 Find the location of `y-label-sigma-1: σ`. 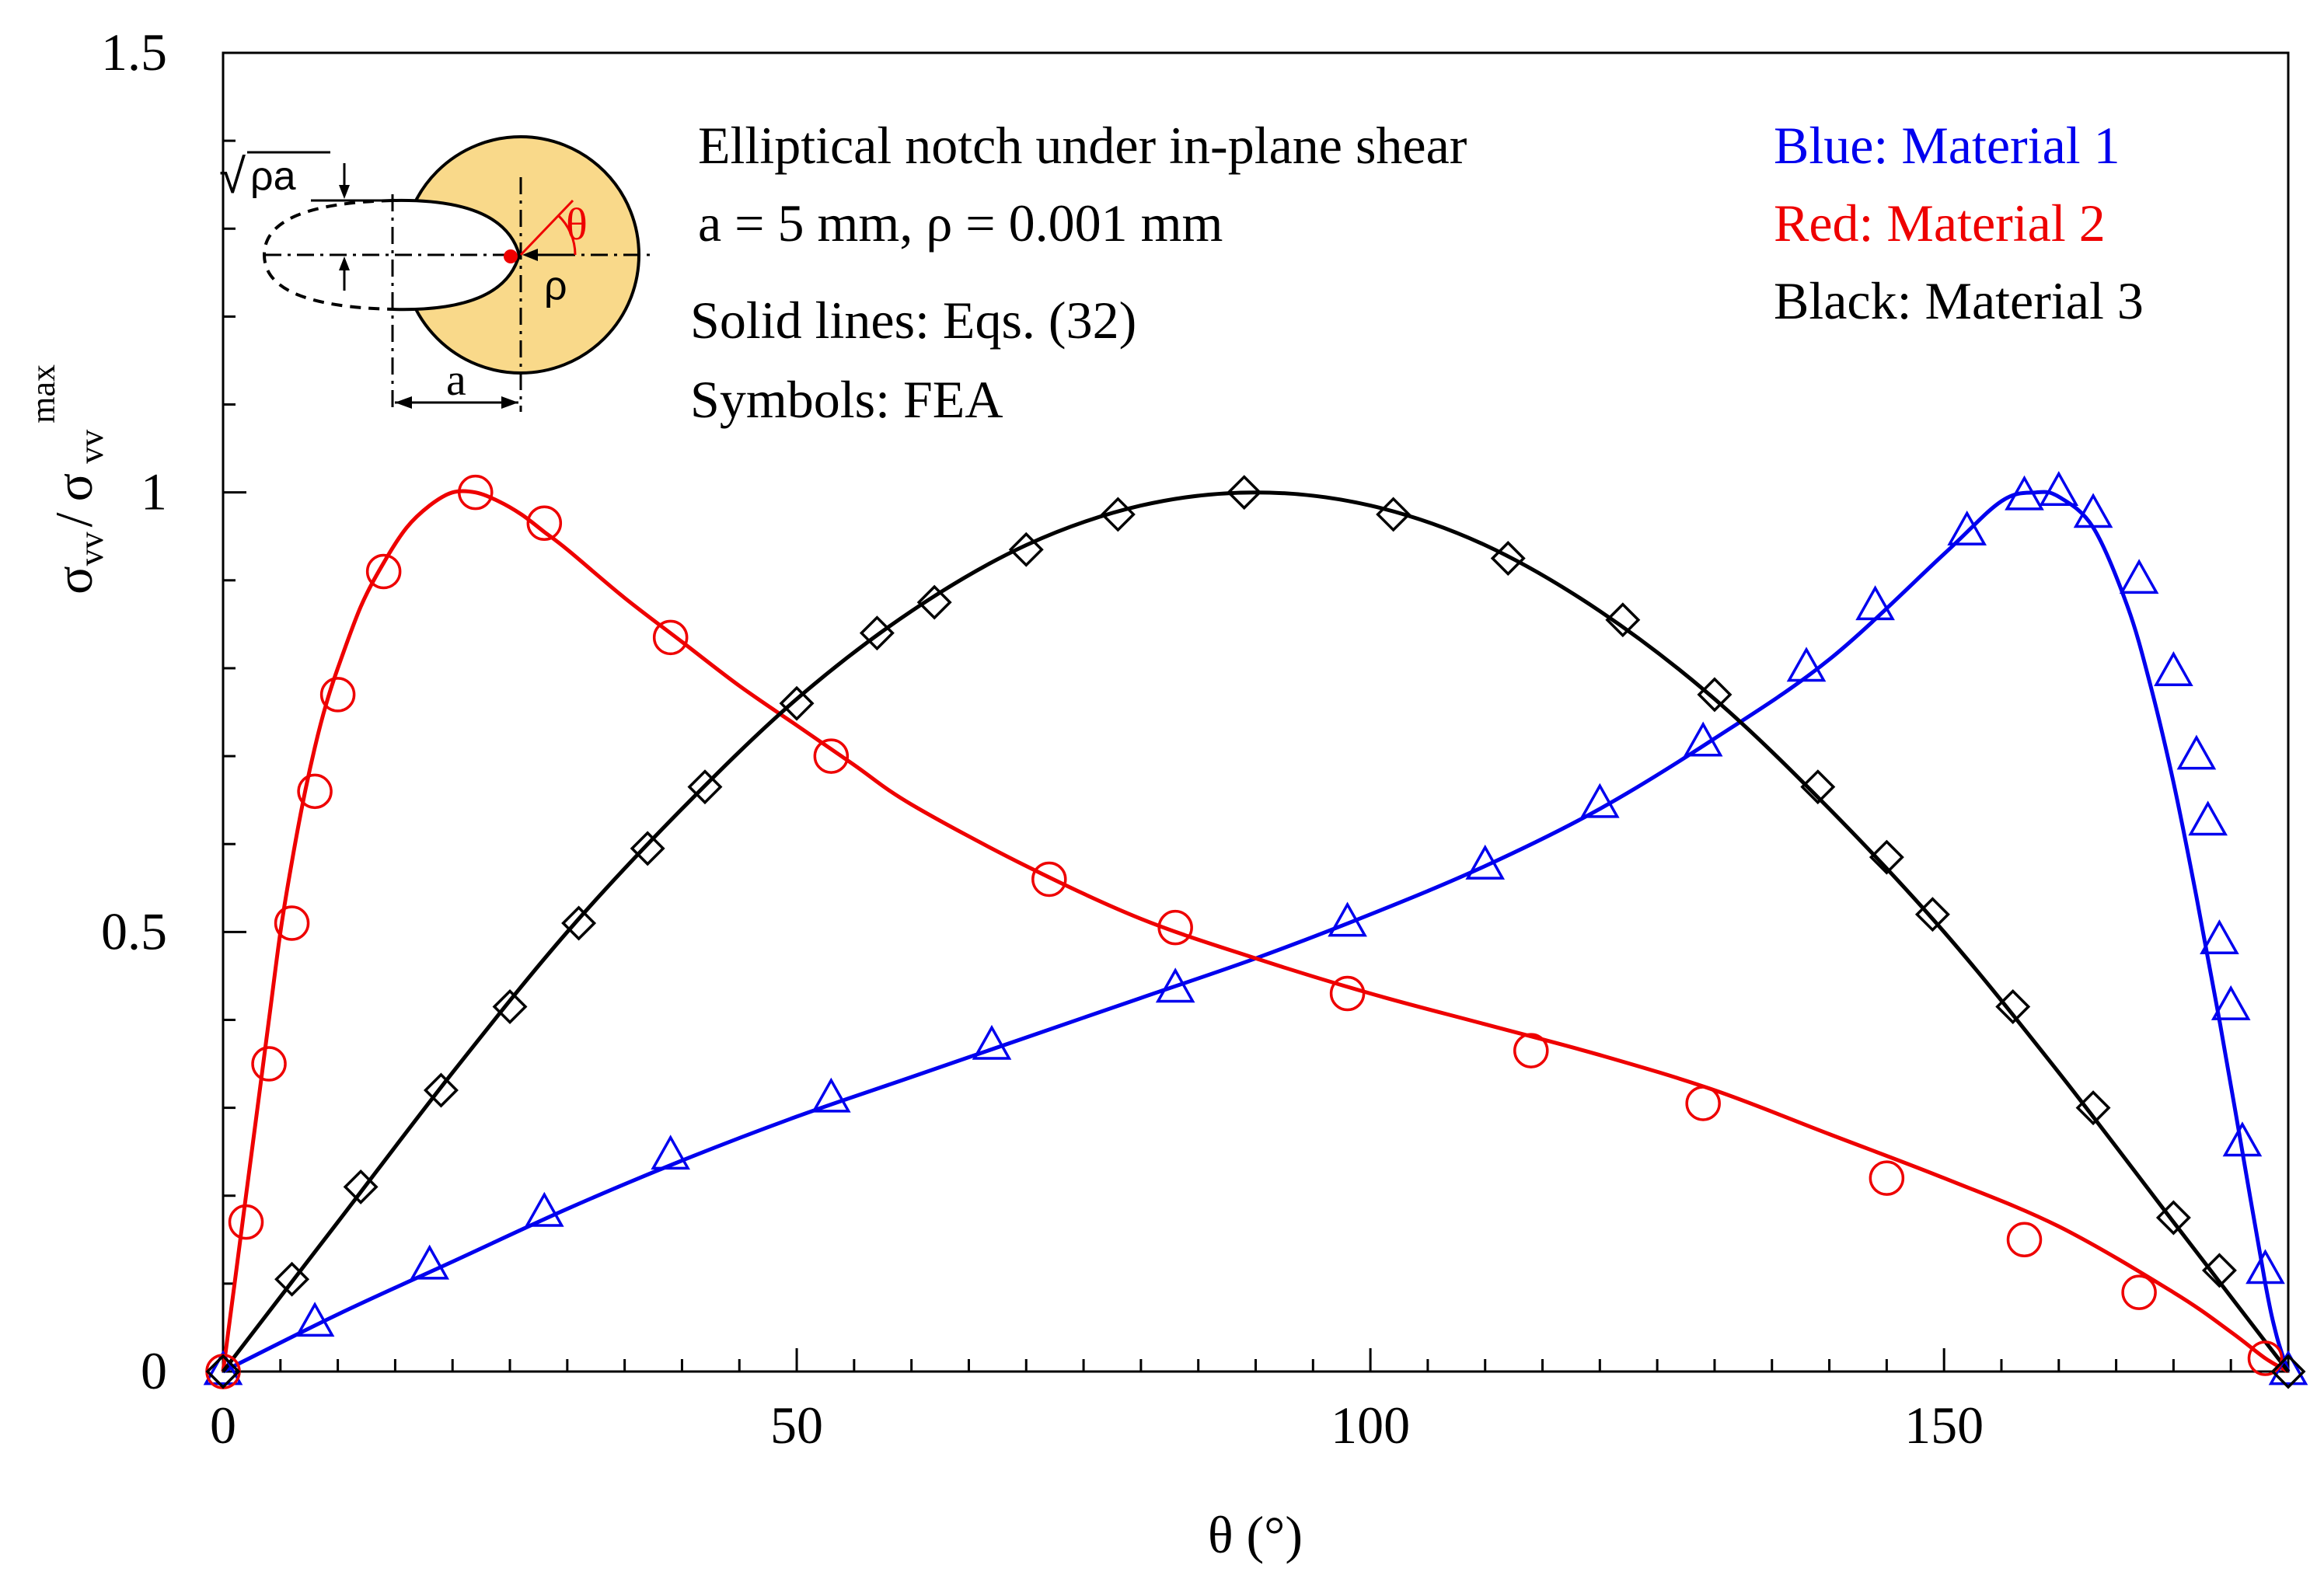

y-label-sigma-1: σ is located at coordinates (73, 580).